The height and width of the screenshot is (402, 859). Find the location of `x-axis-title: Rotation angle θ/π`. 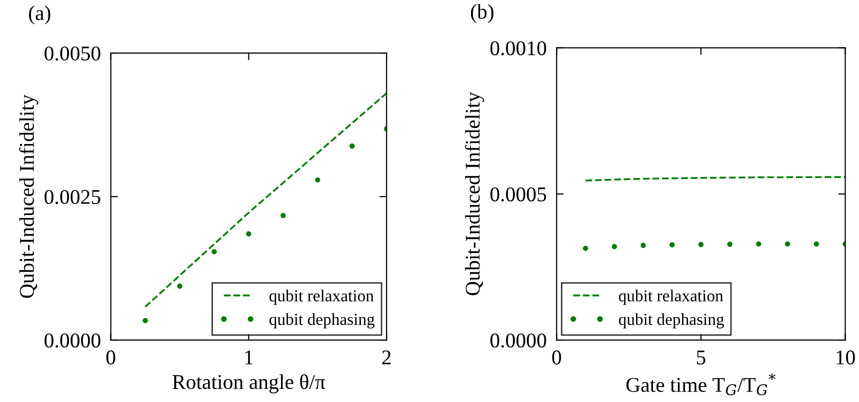

x-axis-title: Rotation angle θ/π is located at coordinates (249, 384).